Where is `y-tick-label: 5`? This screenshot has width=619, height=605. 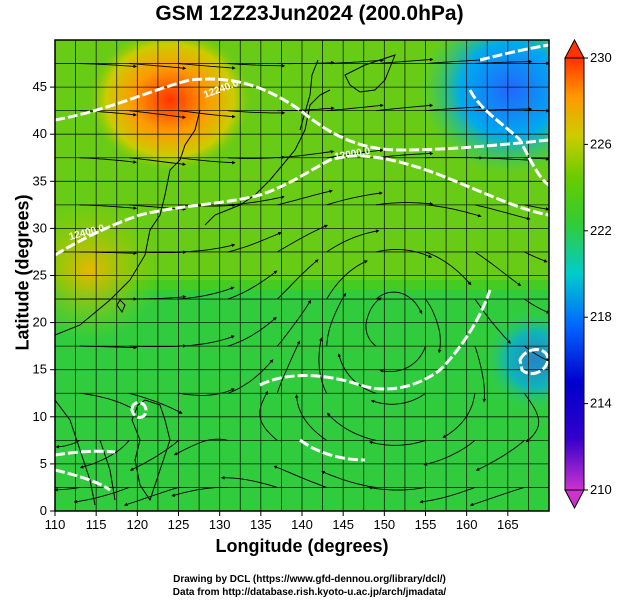
y-tick-label: 5 is located at coordinates (43, 463).